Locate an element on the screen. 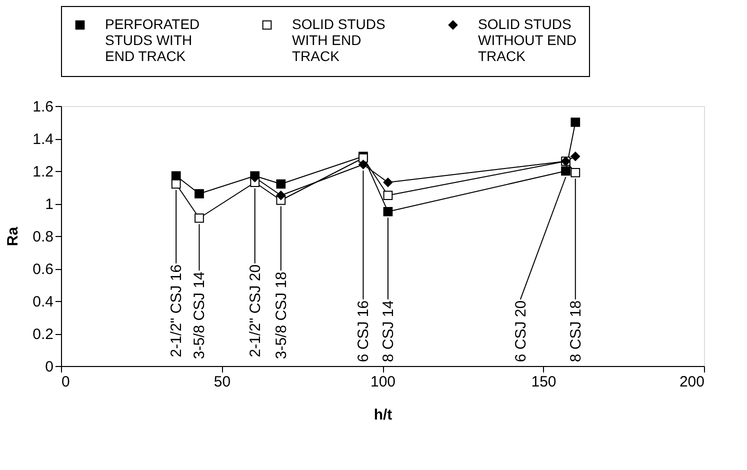 The width and height of the screenshot is (747, 470). annotation: 2-1/2" CSJ 20 is located at coordinates (255, 311).